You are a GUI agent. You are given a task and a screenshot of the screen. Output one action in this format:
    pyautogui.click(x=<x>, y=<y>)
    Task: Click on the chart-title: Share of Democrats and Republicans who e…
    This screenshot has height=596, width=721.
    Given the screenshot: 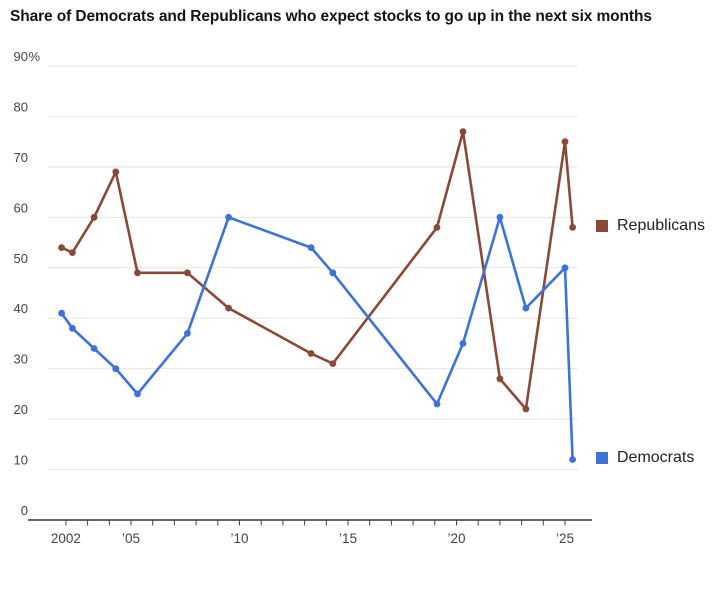 What is the action you would take?
    pyautogui.click(x=331, y=16)
    